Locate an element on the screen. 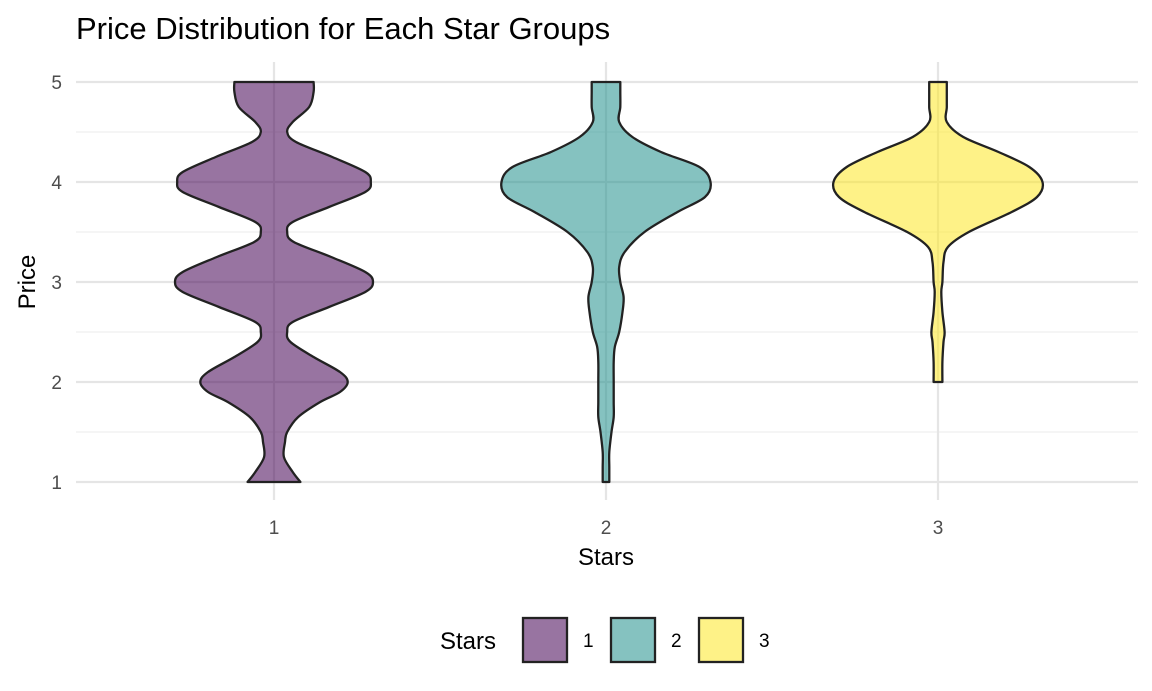 The width and height of the screenshot is (1152, 691). y-tick-label: 2 is located at coordinates (56, 383).